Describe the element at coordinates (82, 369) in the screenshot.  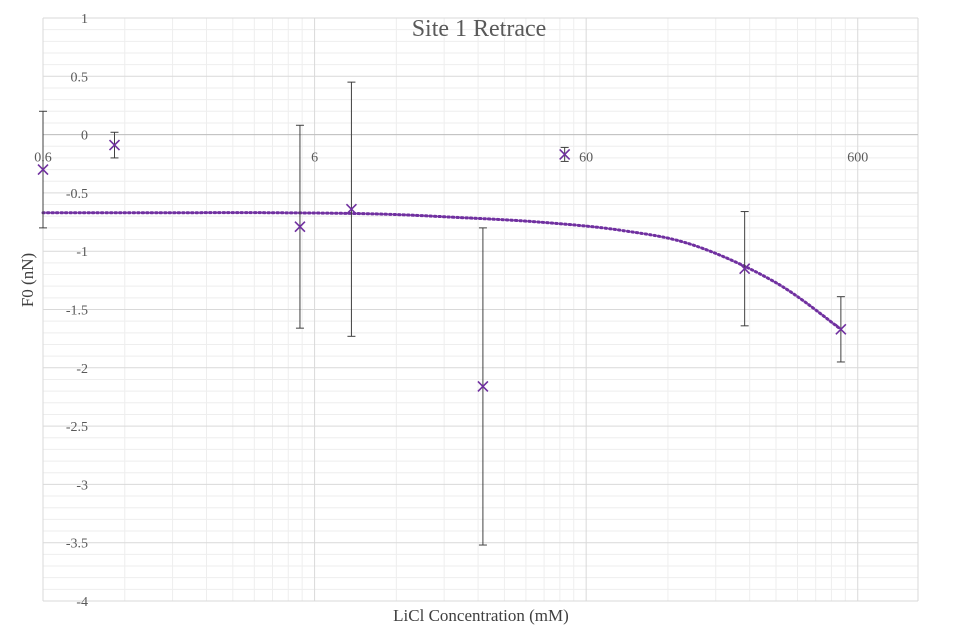
I see `y-tick-label: -2` at that location.